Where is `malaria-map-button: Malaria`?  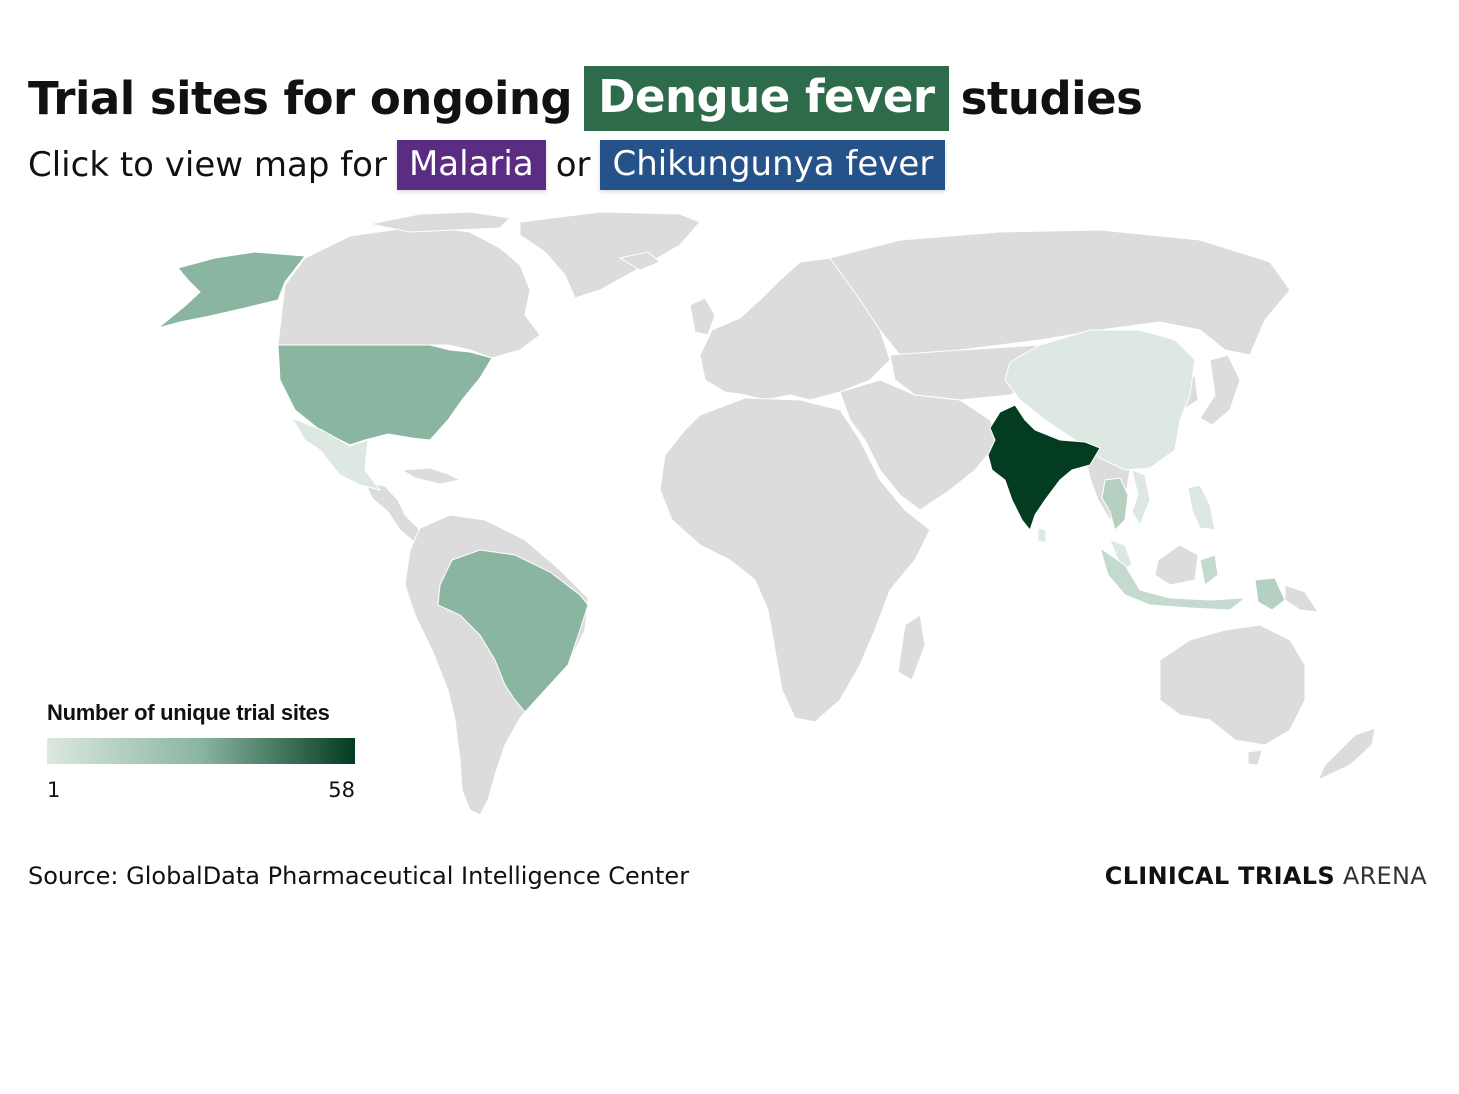 malaria-map-button: Malaria is located at coordinates (471, 165).